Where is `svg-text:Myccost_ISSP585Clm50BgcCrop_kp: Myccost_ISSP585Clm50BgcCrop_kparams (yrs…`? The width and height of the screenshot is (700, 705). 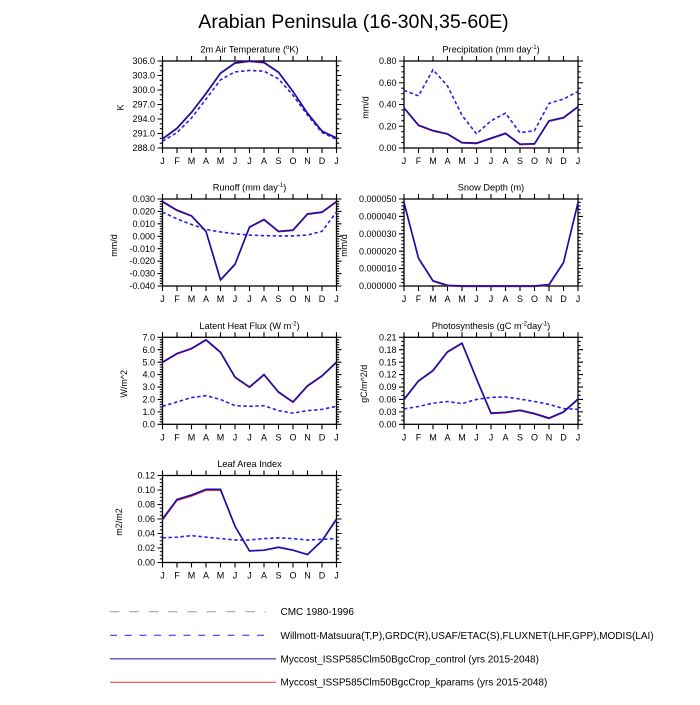
svg-text:Myccost_ISSP585Clm50BgcCrop_kp: Myccost_ISSP585Clm50BgcCrop_kparams (yrs… is located at coordinates (414, 683).